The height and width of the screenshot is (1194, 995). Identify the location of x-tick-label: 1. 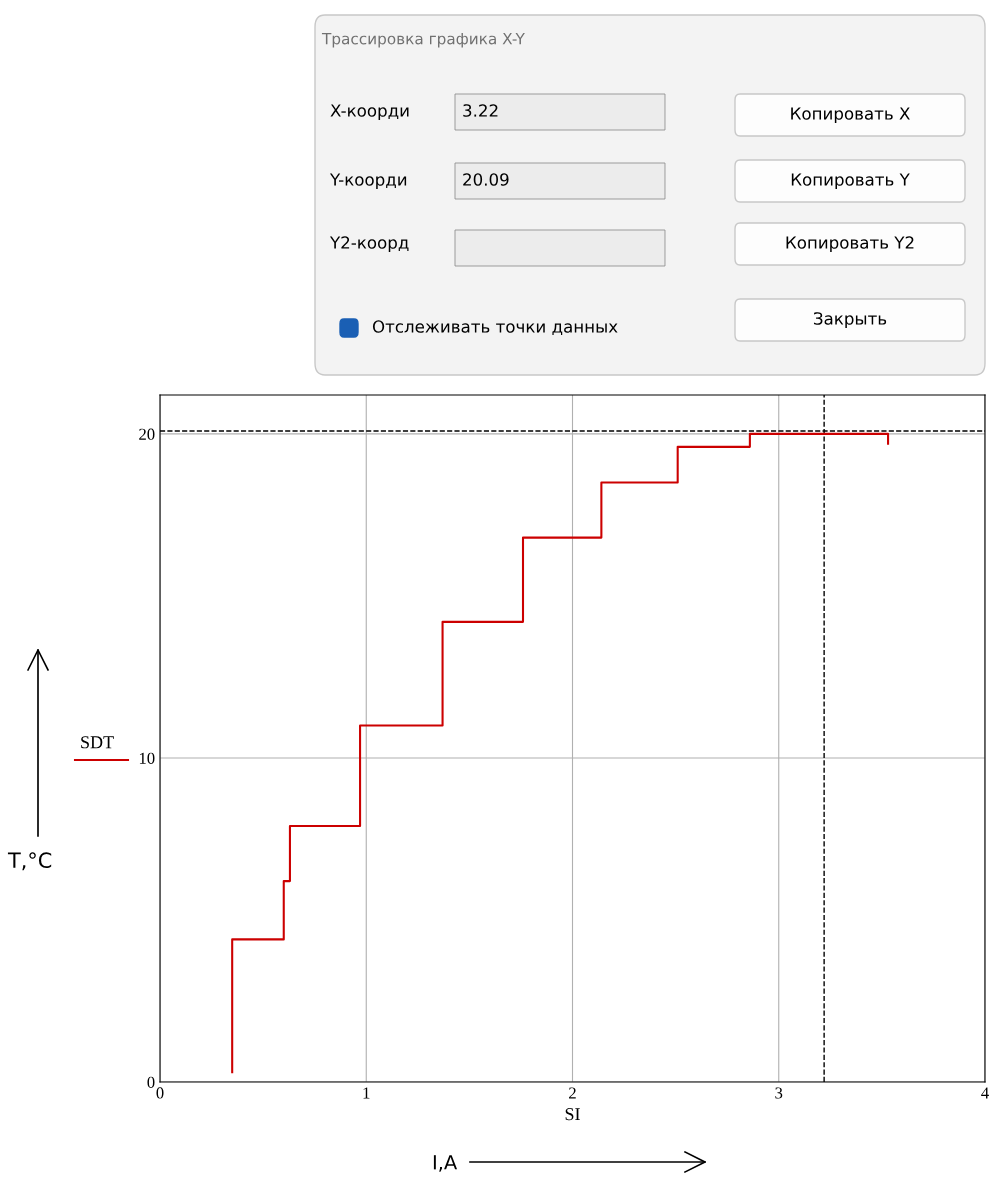
(366, 1093).